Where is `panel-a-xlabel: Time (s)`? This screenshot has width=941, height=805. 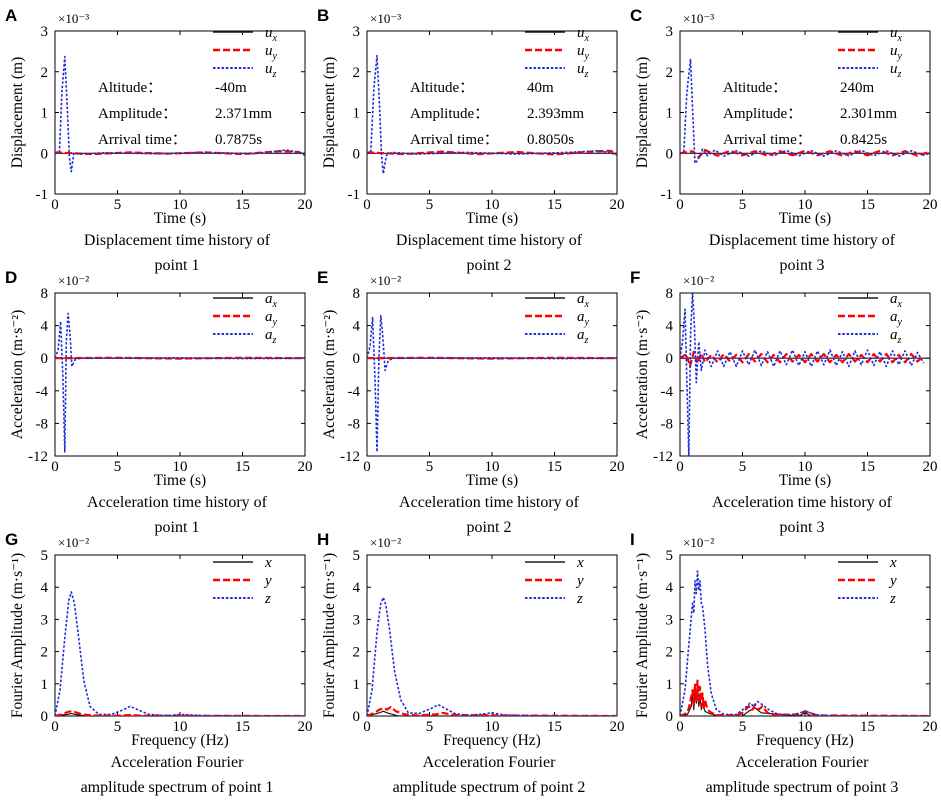
panel-a-xlabel: Time (s) is located at coordinates (180, 218).